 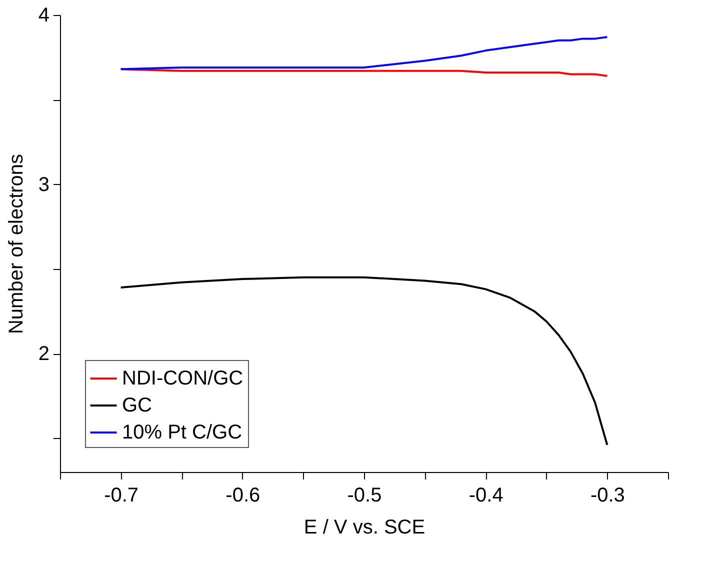 I want to click on x-tick-label: -0.5, so click(x=364, y=495).